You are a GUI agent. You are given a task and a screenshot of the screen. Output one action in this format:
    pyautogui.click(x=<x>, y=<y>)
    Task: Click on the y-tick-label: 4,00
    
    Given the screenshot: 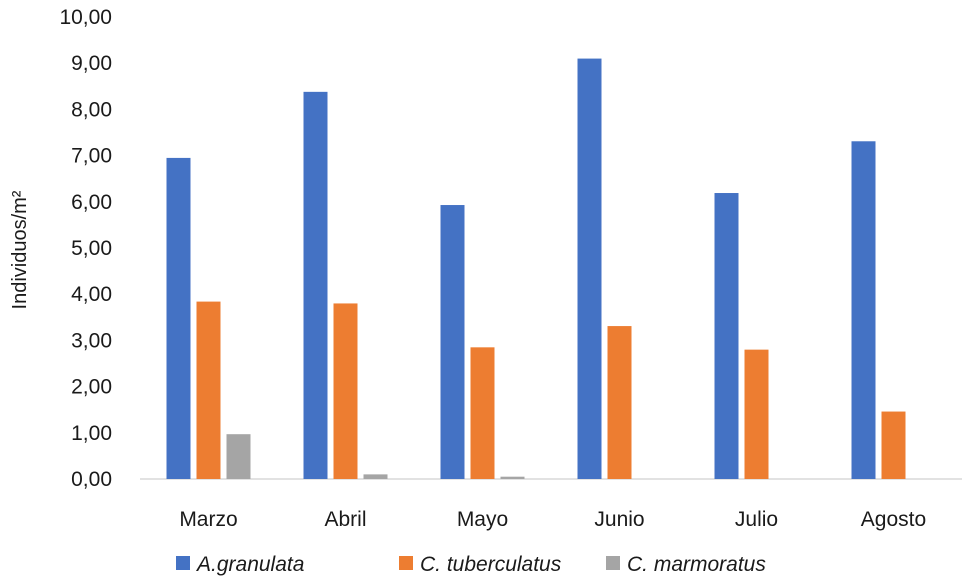 What is the action you would take?
    pyautogui.click(x=91, y=294)
    